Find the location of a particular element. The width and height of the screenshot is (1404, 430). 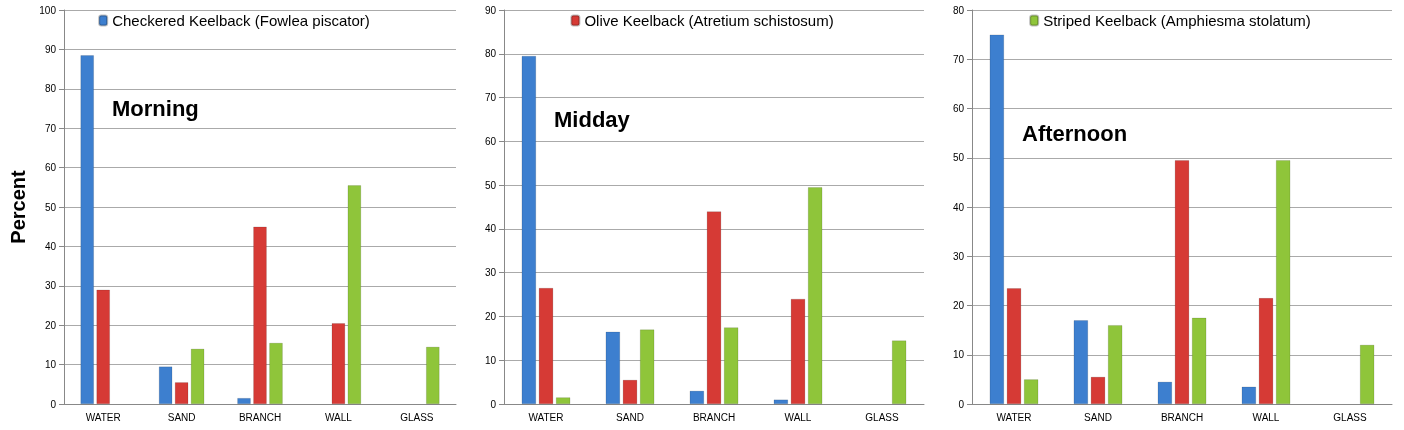

annotation: Morning is located at coordinates (155, 108).